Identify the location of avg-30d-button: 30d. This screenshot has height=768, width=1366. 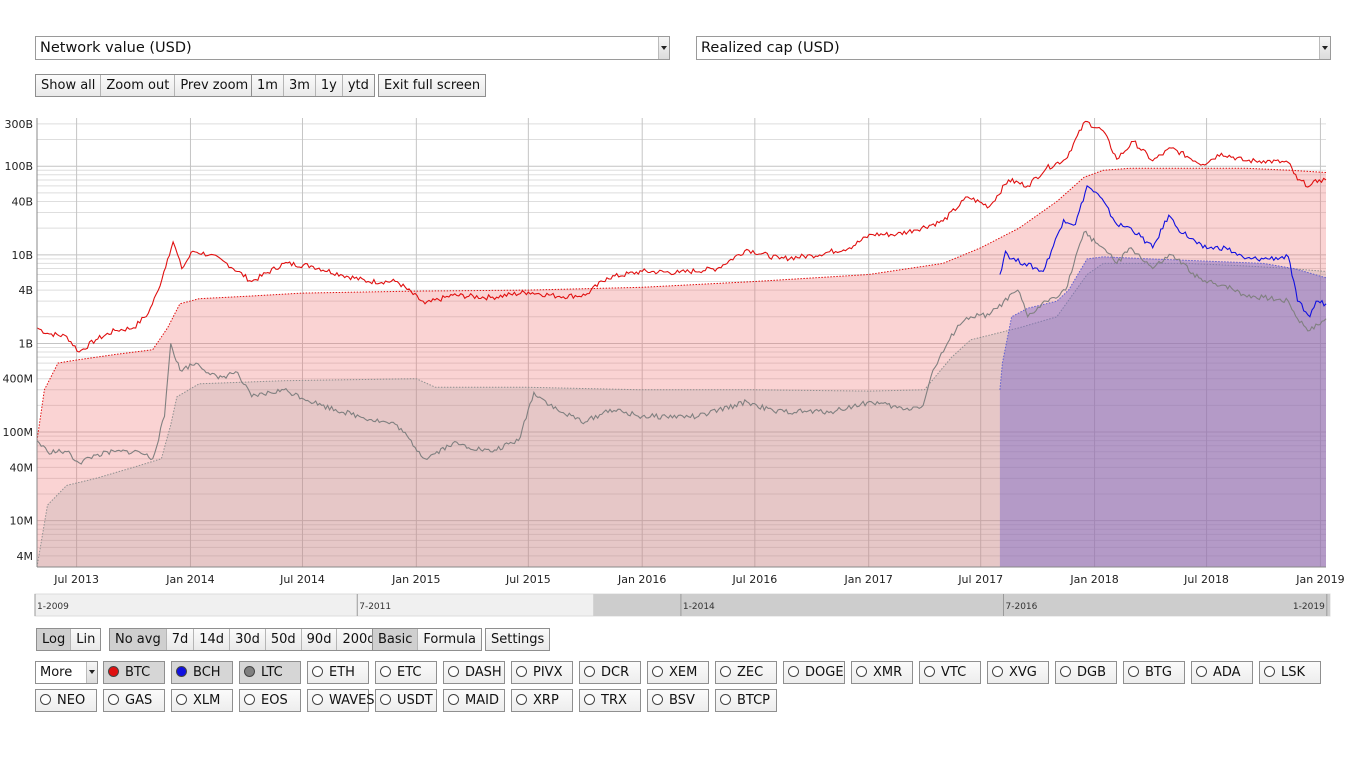
(248, 639).